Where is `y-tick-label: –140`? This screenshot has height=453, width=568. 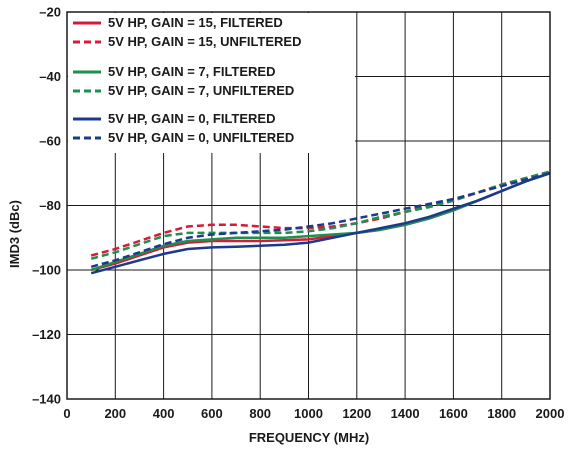
y-tick-label: –140 is located at coordinates (46, 399).